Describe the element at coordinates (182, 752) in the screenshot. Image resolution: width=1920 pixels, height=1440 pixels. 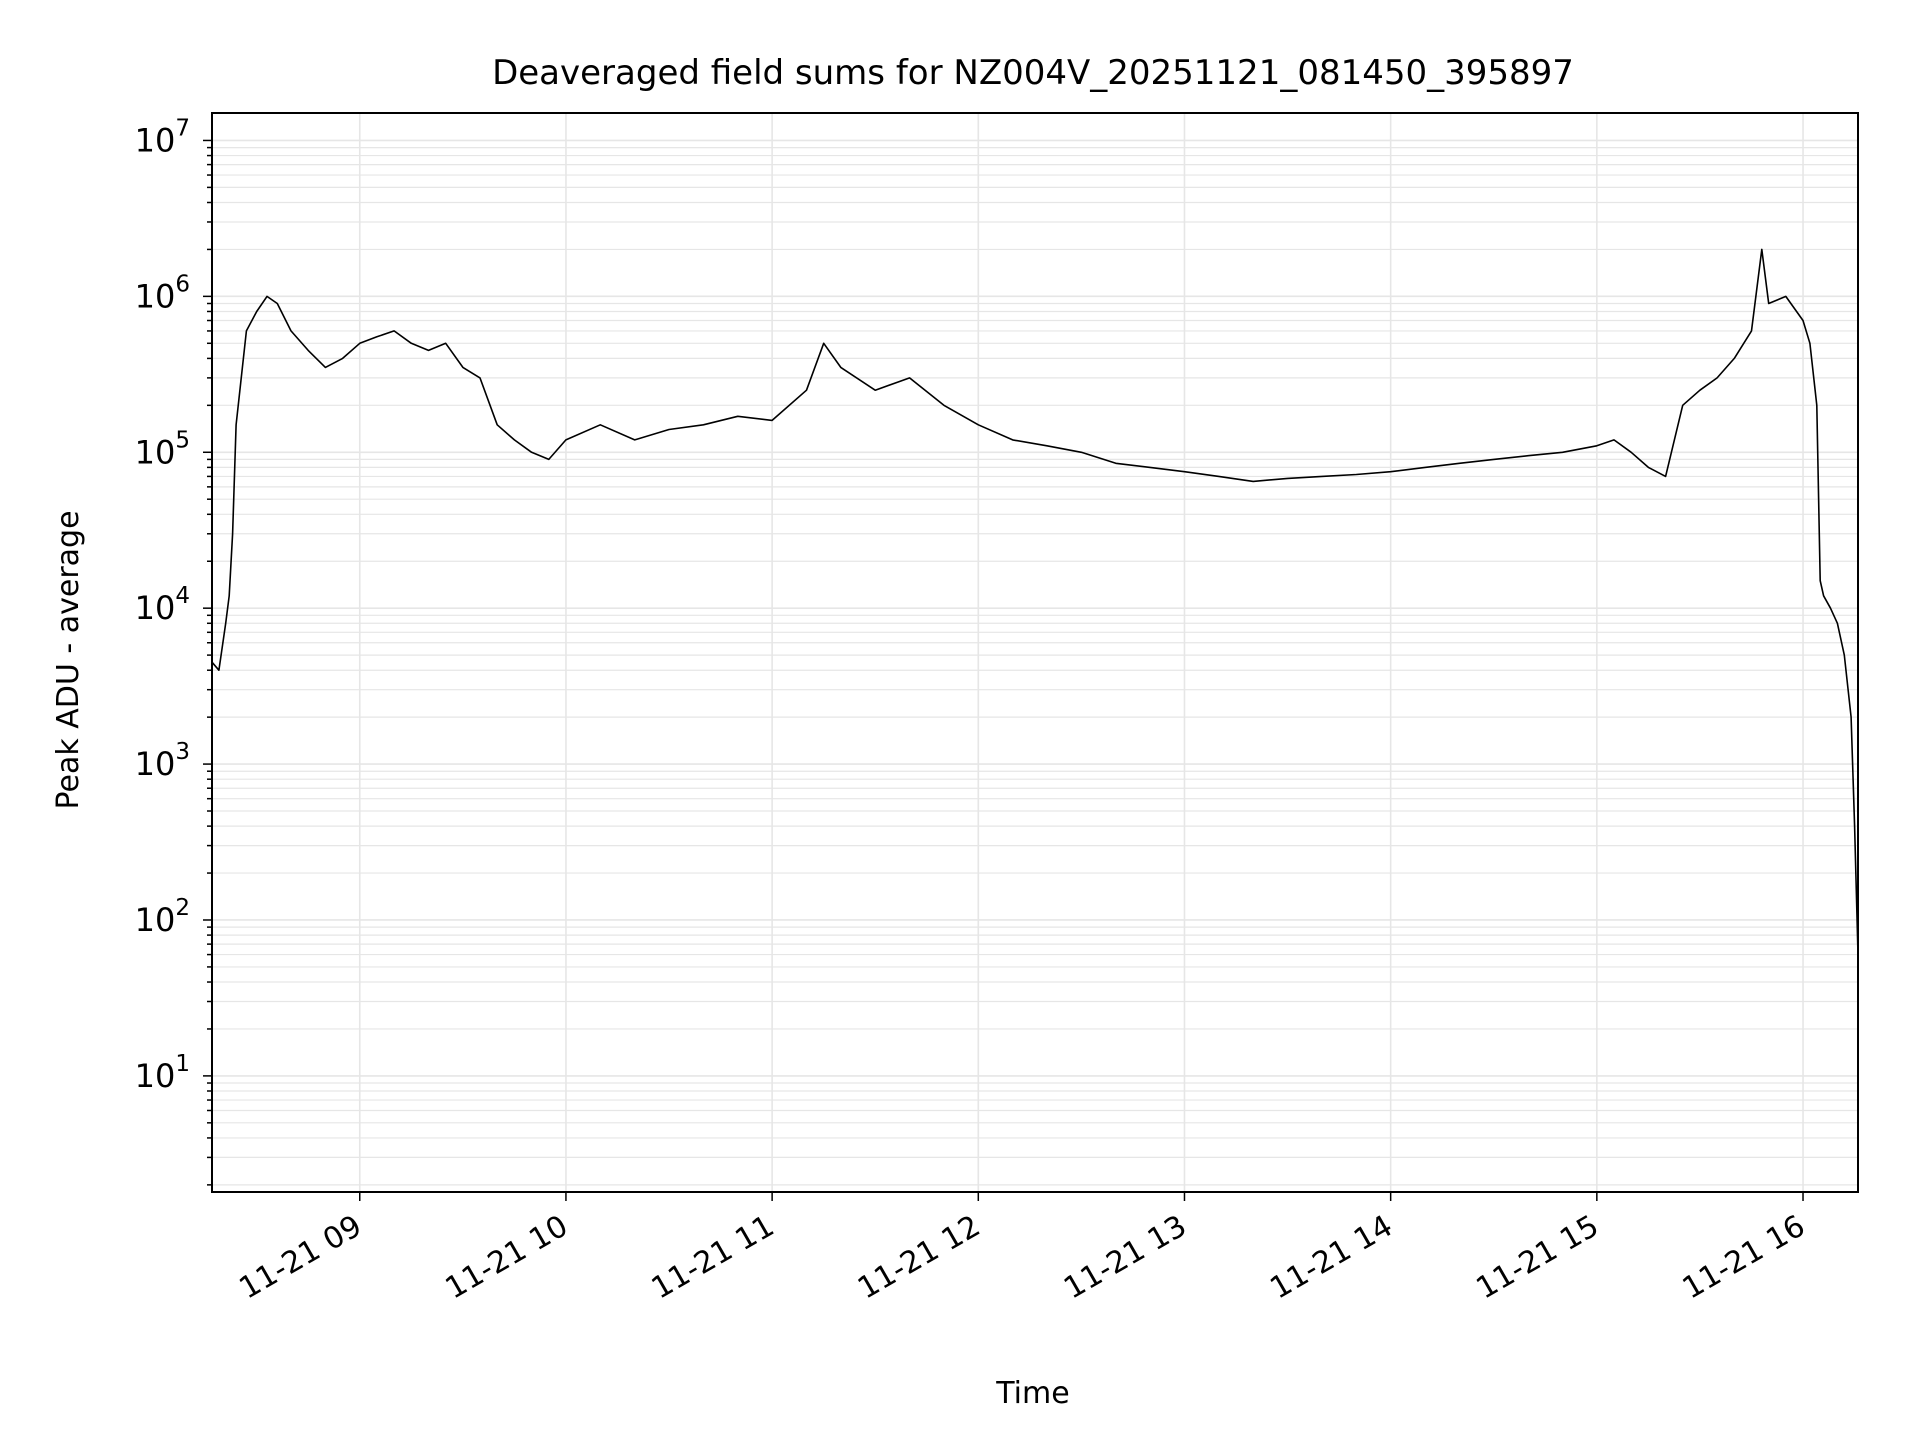
I see `y-tick-exponent: 3` at that location.